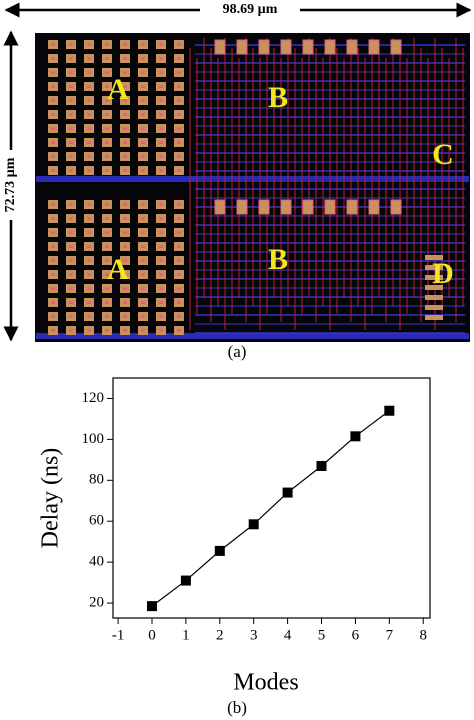 The height and width of the screenshot is (720, 474). I want to click on x-tick-label: 8, so click(423, 635).